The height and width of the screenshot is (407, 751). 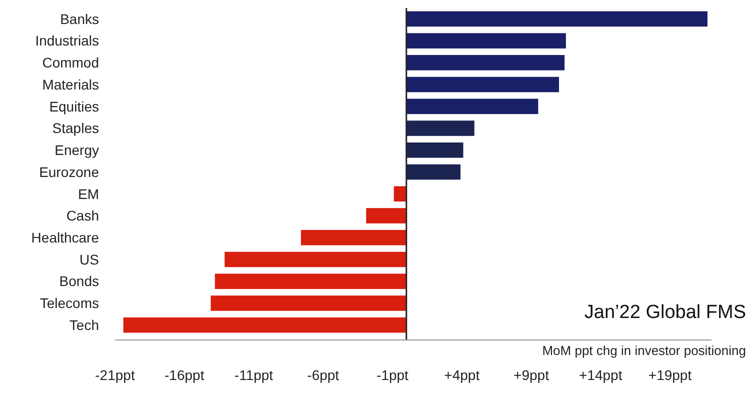 I want to click on y-tick-label: Materials, so click(x=70, y=84).